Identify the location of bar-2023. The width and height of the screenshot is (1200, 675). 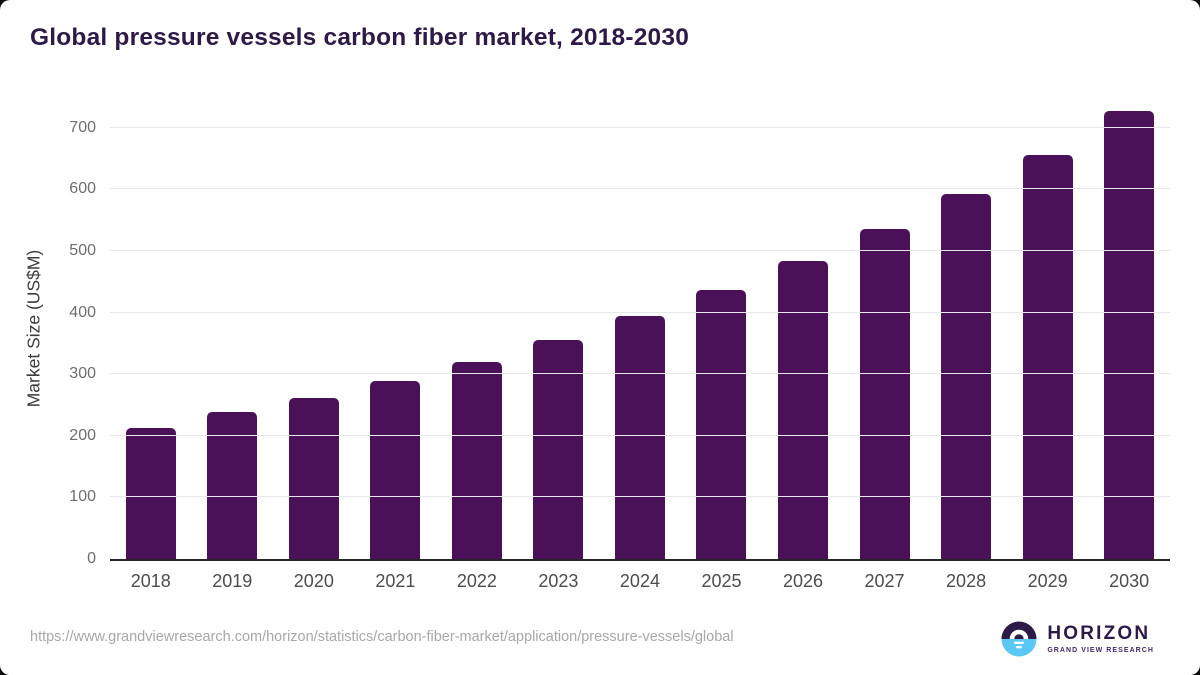
(558, 449).